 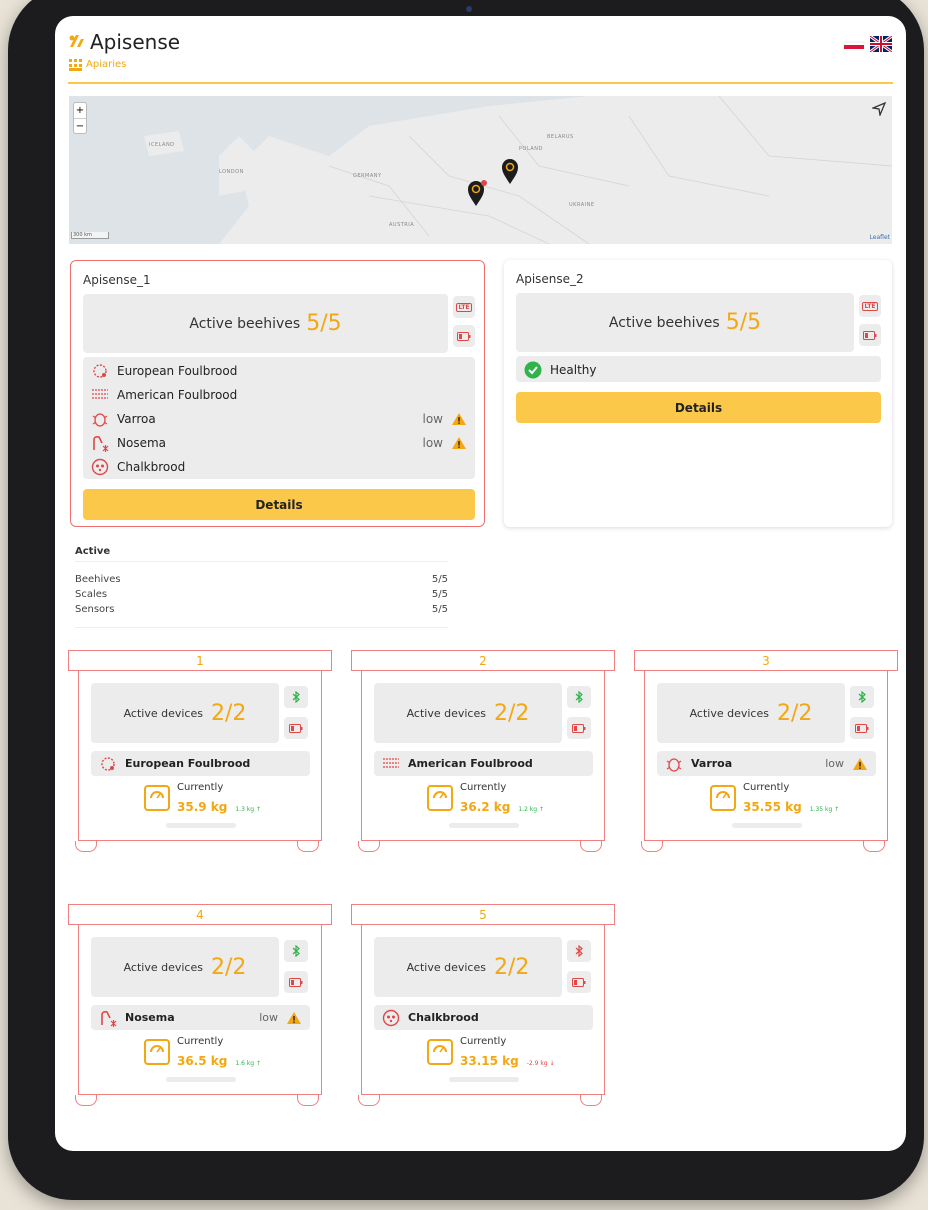 I want to click on summary-label: Sensors, so click(x=95, y=609).